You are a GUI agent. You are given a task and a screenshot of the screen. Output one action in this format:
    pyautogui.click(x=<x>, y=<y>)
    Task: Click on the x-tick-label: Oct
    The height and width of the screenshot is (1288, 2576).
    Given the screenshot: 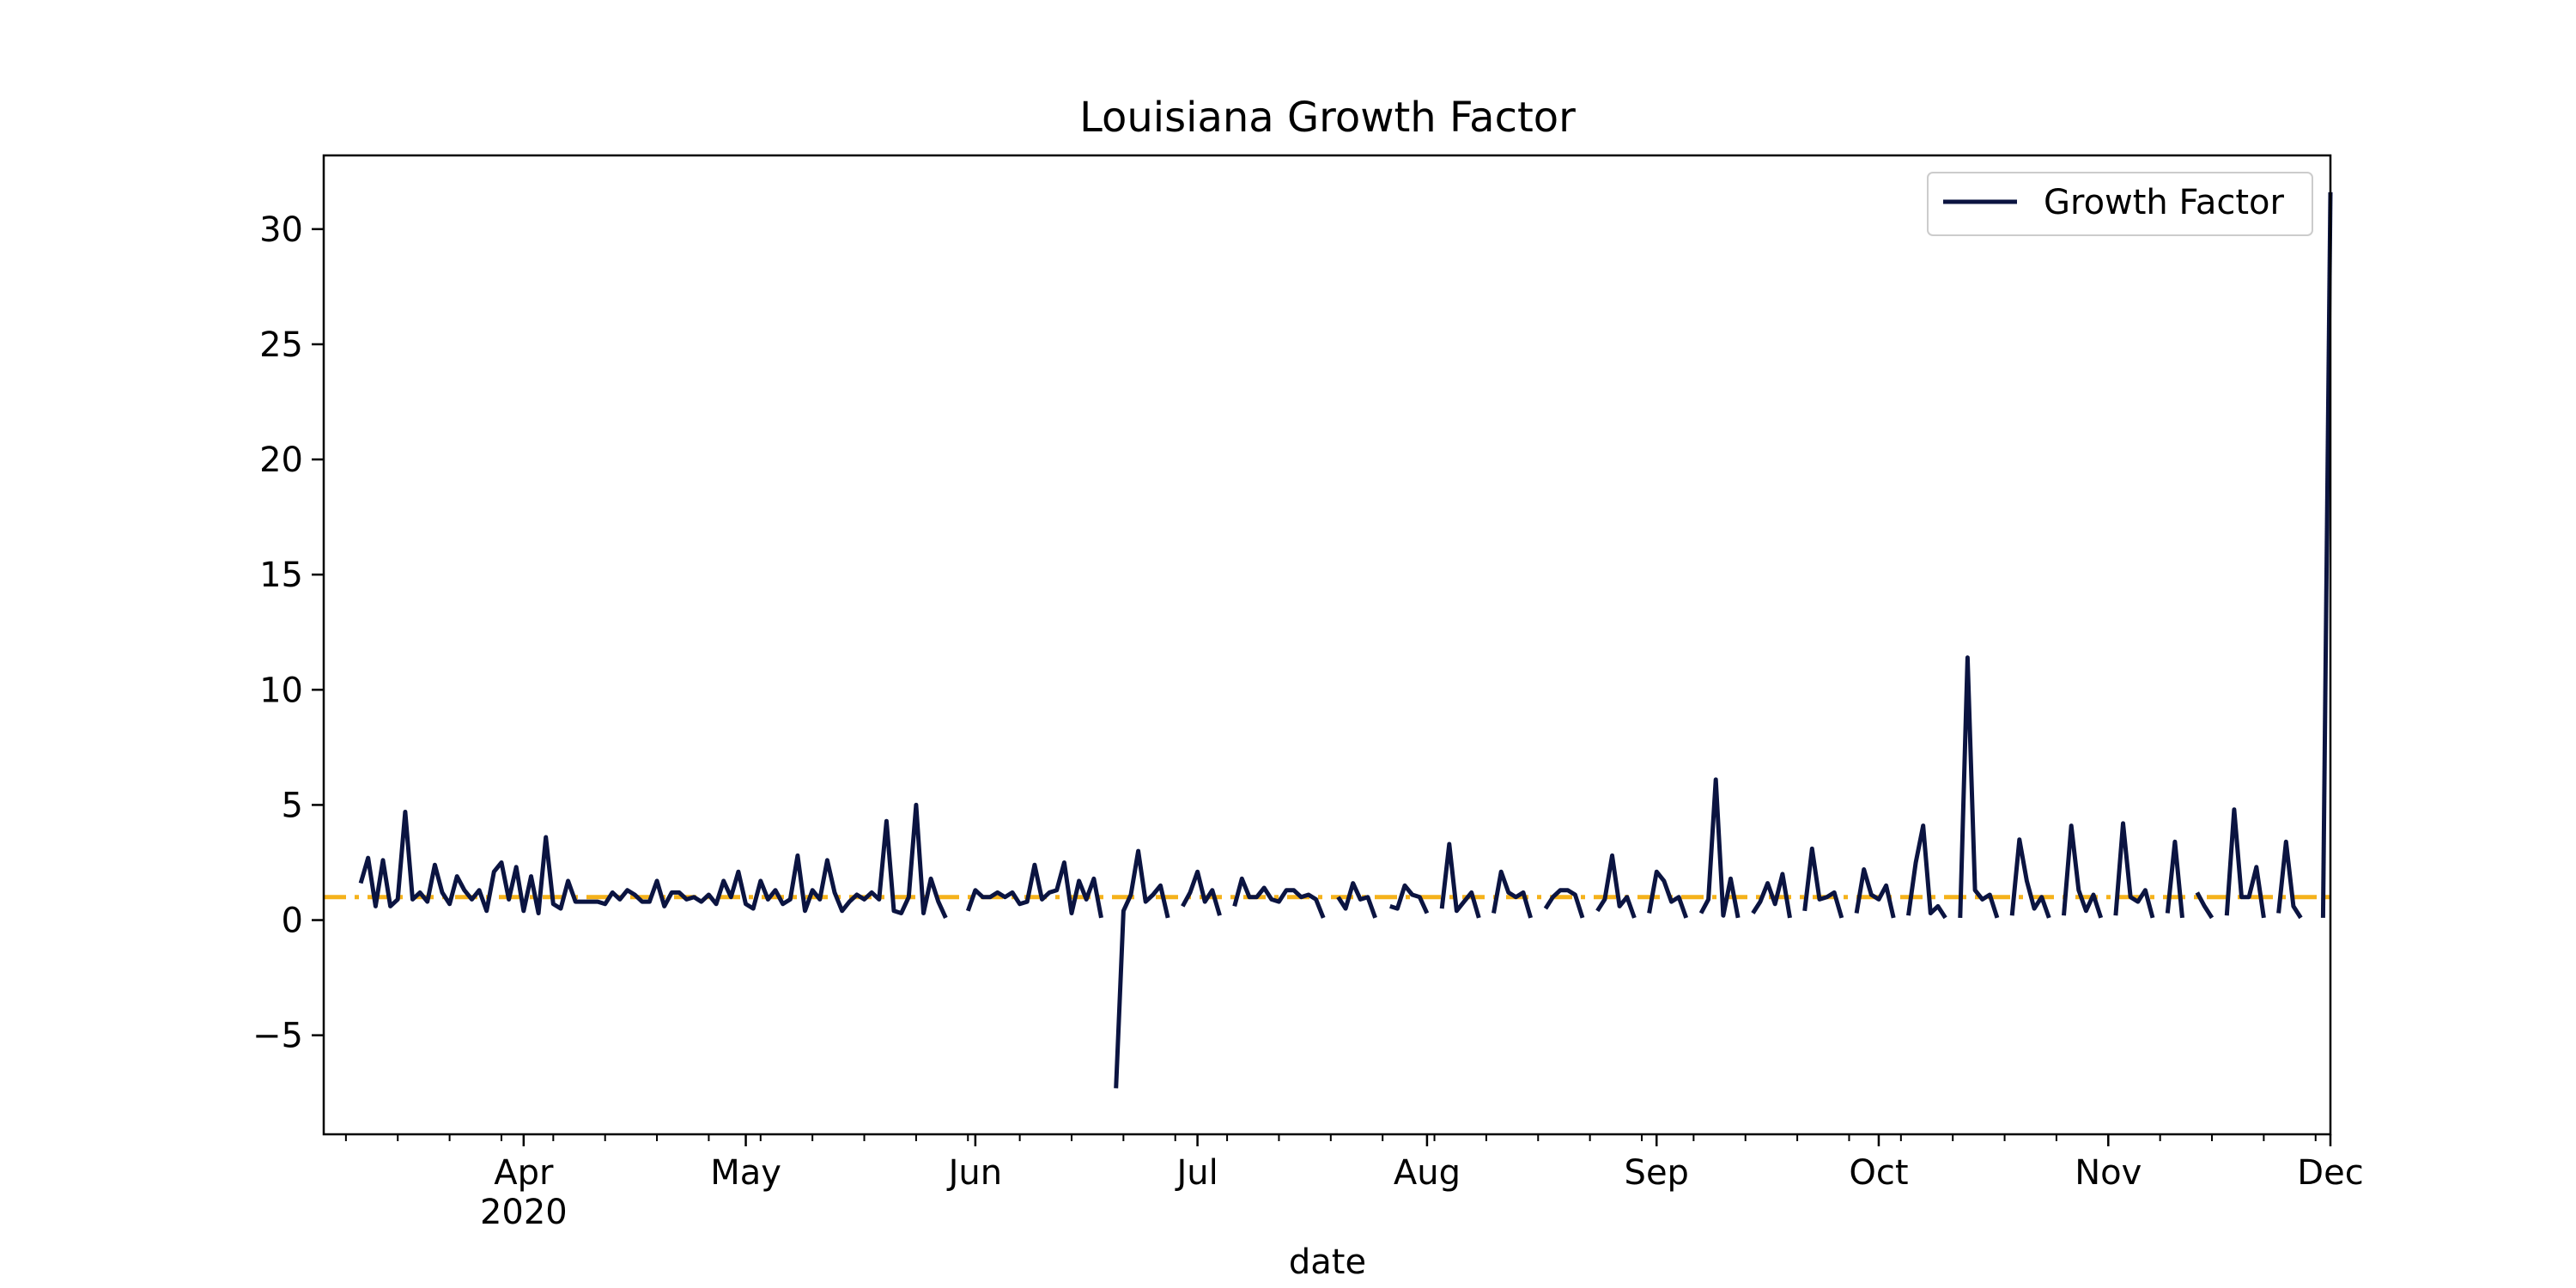 What is the action you would take?
    pyautogui.click(x=1879, y=1173)
    